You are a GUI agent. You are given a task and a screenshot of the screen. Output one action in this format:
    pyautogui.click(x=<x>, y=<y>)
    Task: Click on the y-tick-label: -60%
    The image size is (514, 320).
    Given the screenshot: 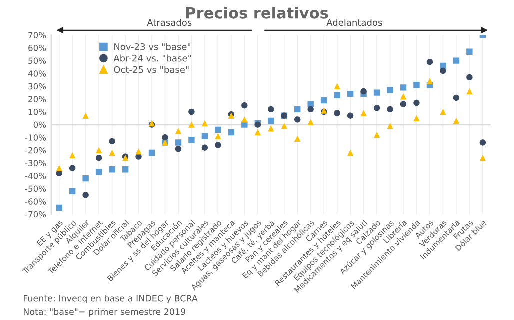 What is the action you would take?
    pyautogui.click(x=35, y=201)
    